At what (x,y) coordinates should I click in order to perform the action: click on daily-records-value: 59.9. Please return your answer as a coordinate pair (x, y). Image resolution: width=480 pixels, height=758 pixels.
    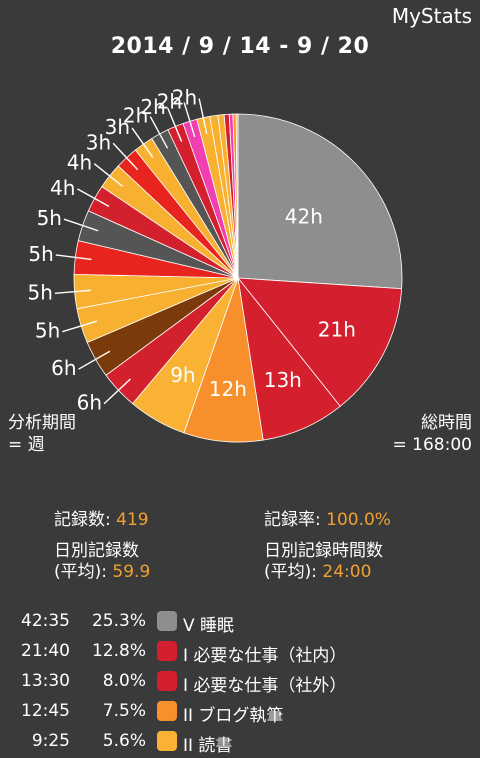
    Looking at the image, I should click on (131, 572).